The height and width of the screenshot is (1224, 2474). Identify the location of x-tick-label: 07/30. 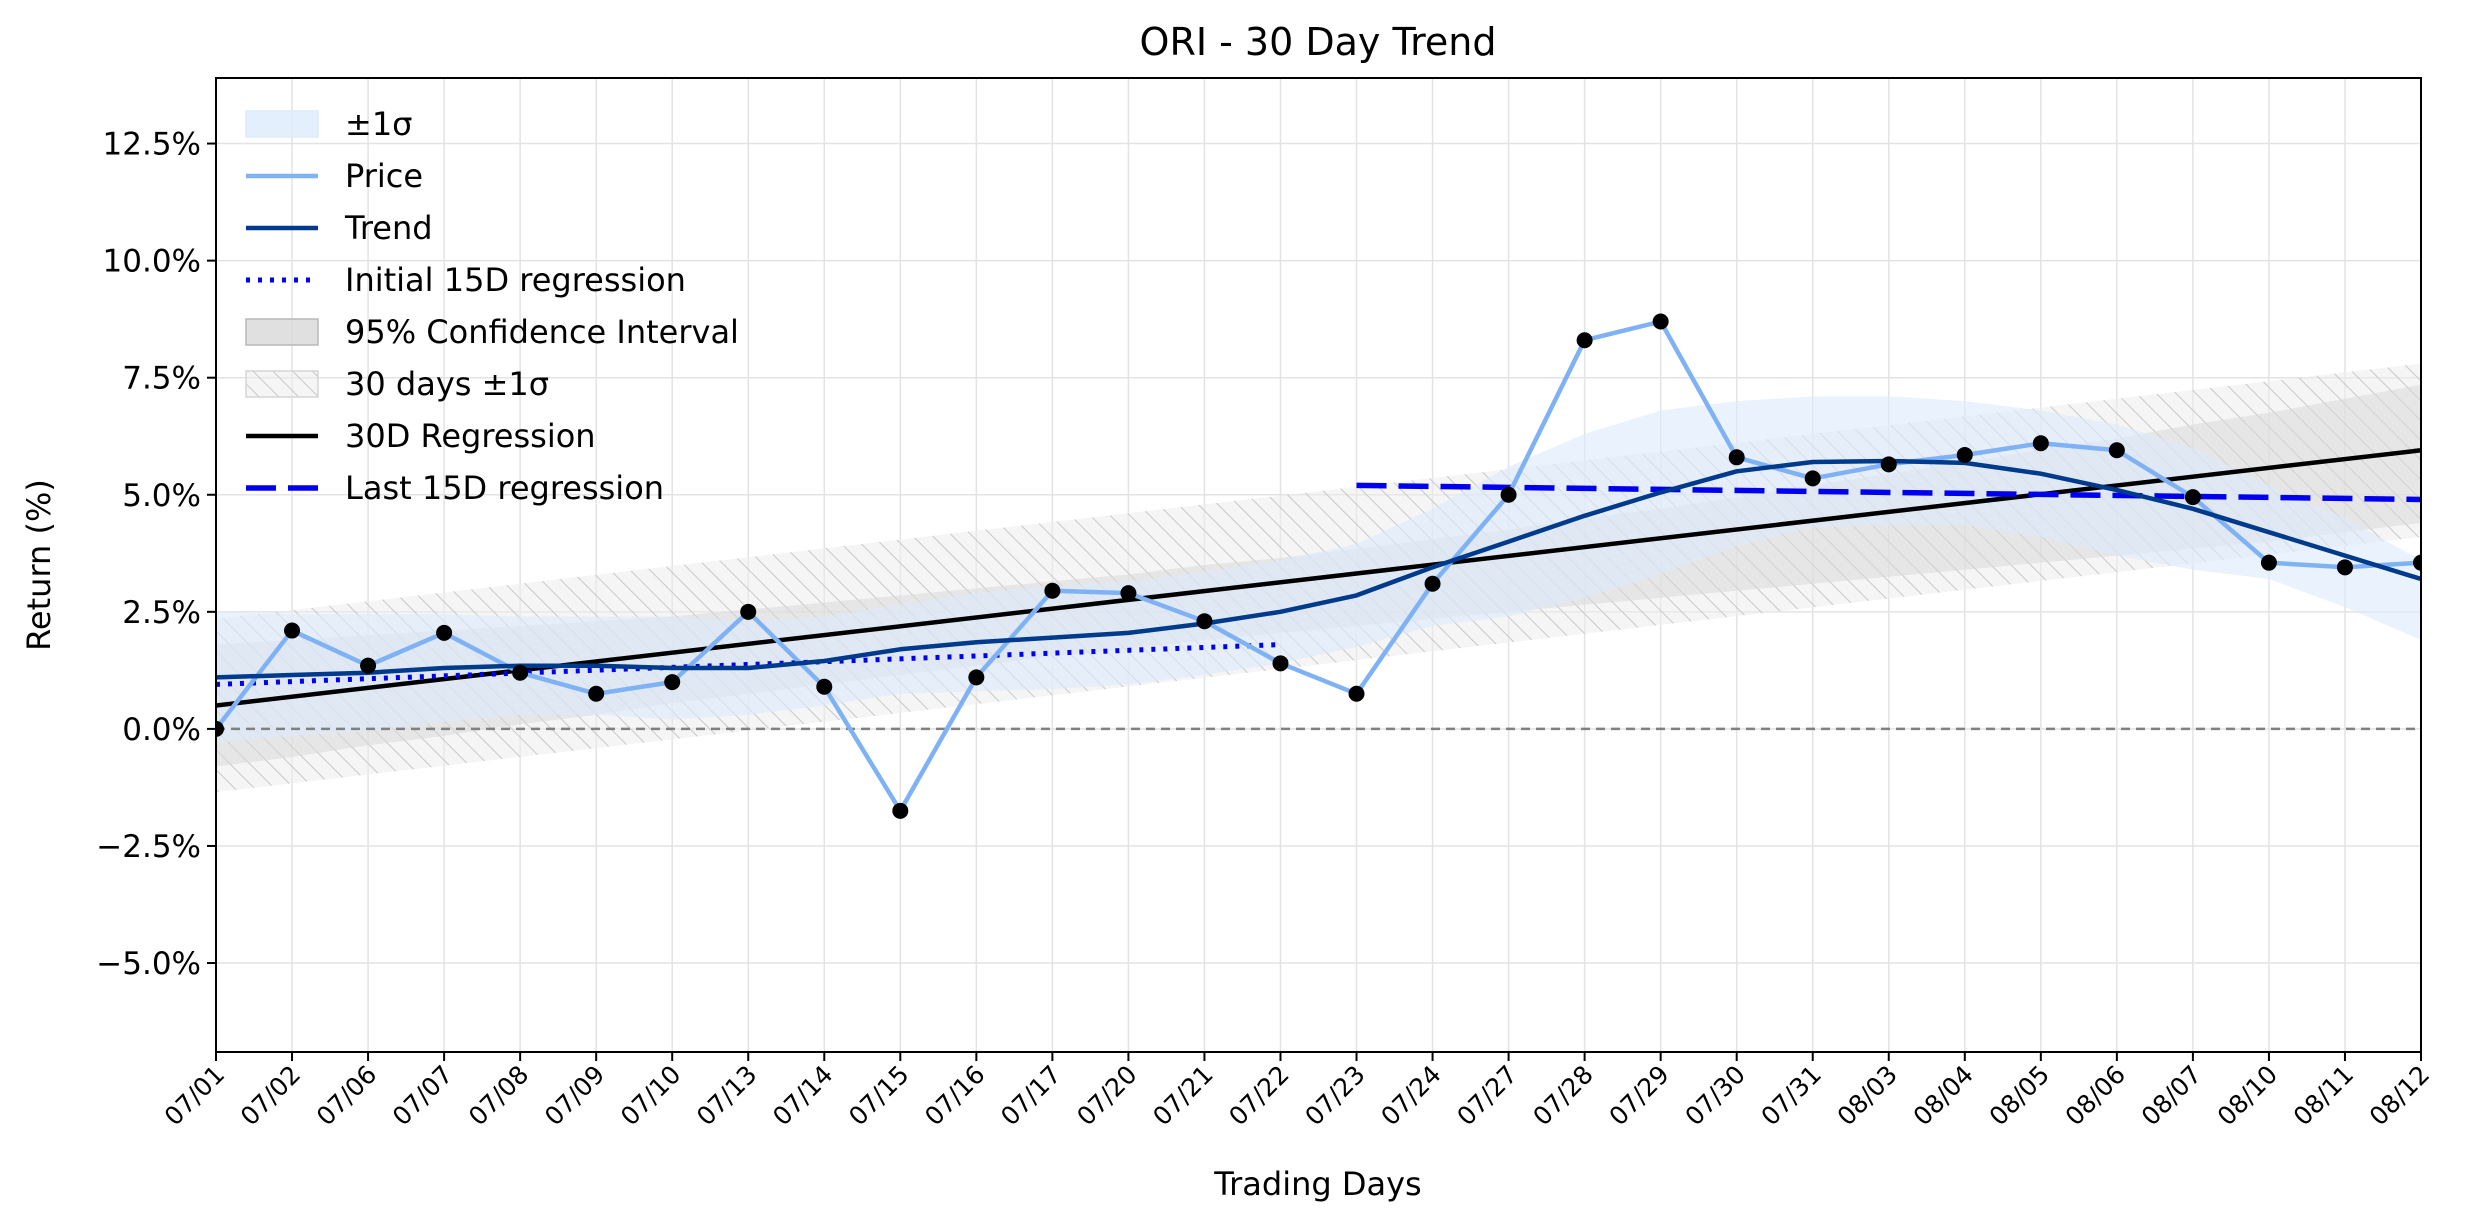
(1714, 1095).